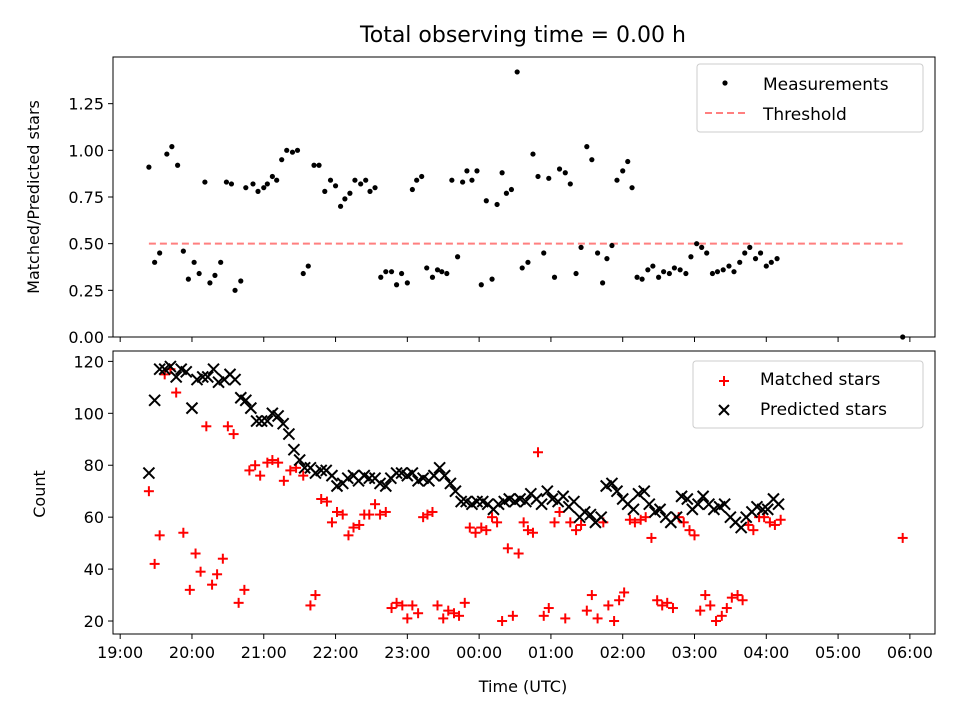  I want to click on x-tick-label: 02:00, so click(623, 652).